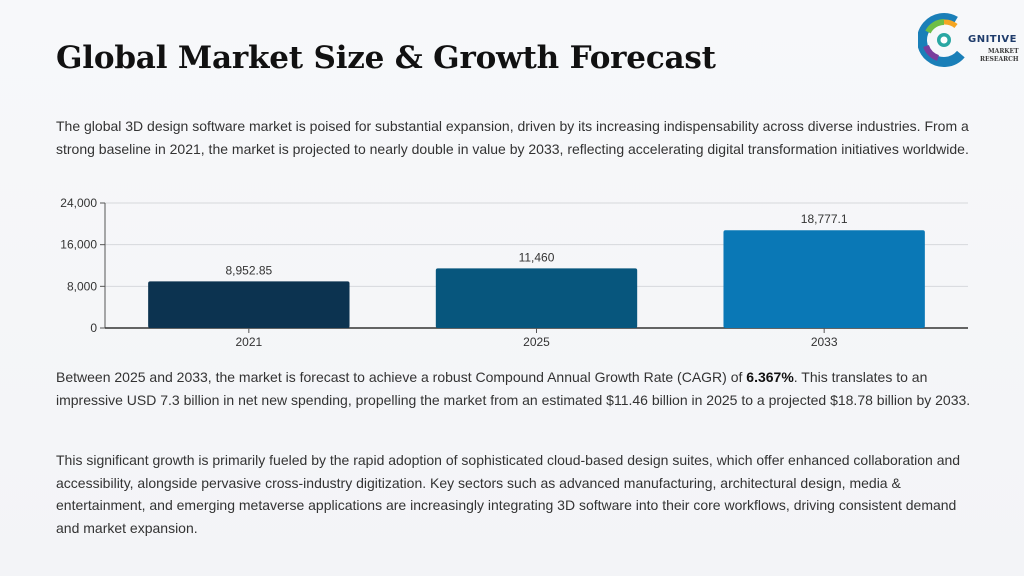 The image size is (1024, 576). I want to click on bar-2021, so click(249, 304).